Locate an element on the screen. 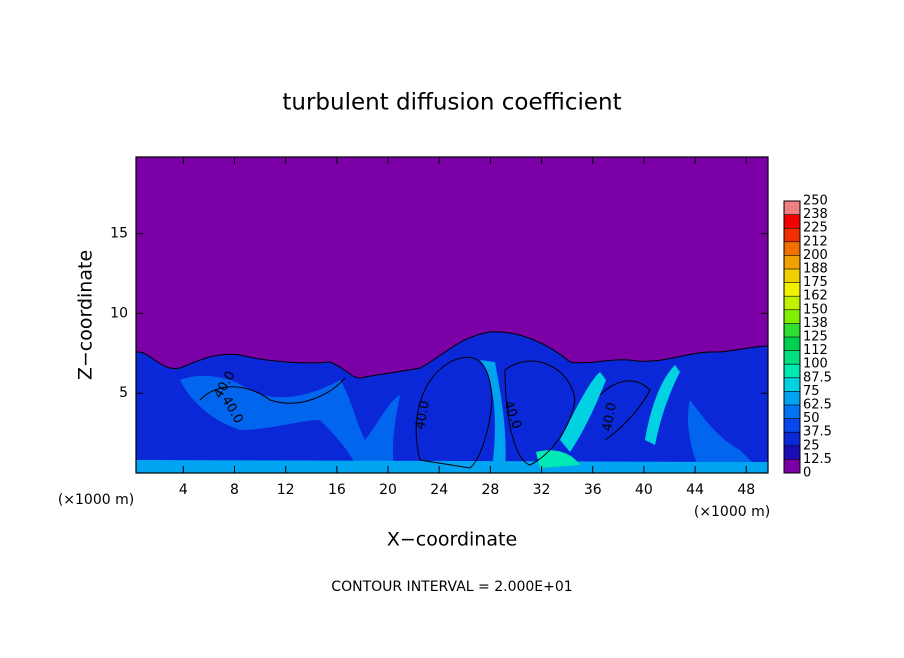 The height and width of the screenshot is (658, 904). x-tick-label: 20 is located at coordinates (388, 490).